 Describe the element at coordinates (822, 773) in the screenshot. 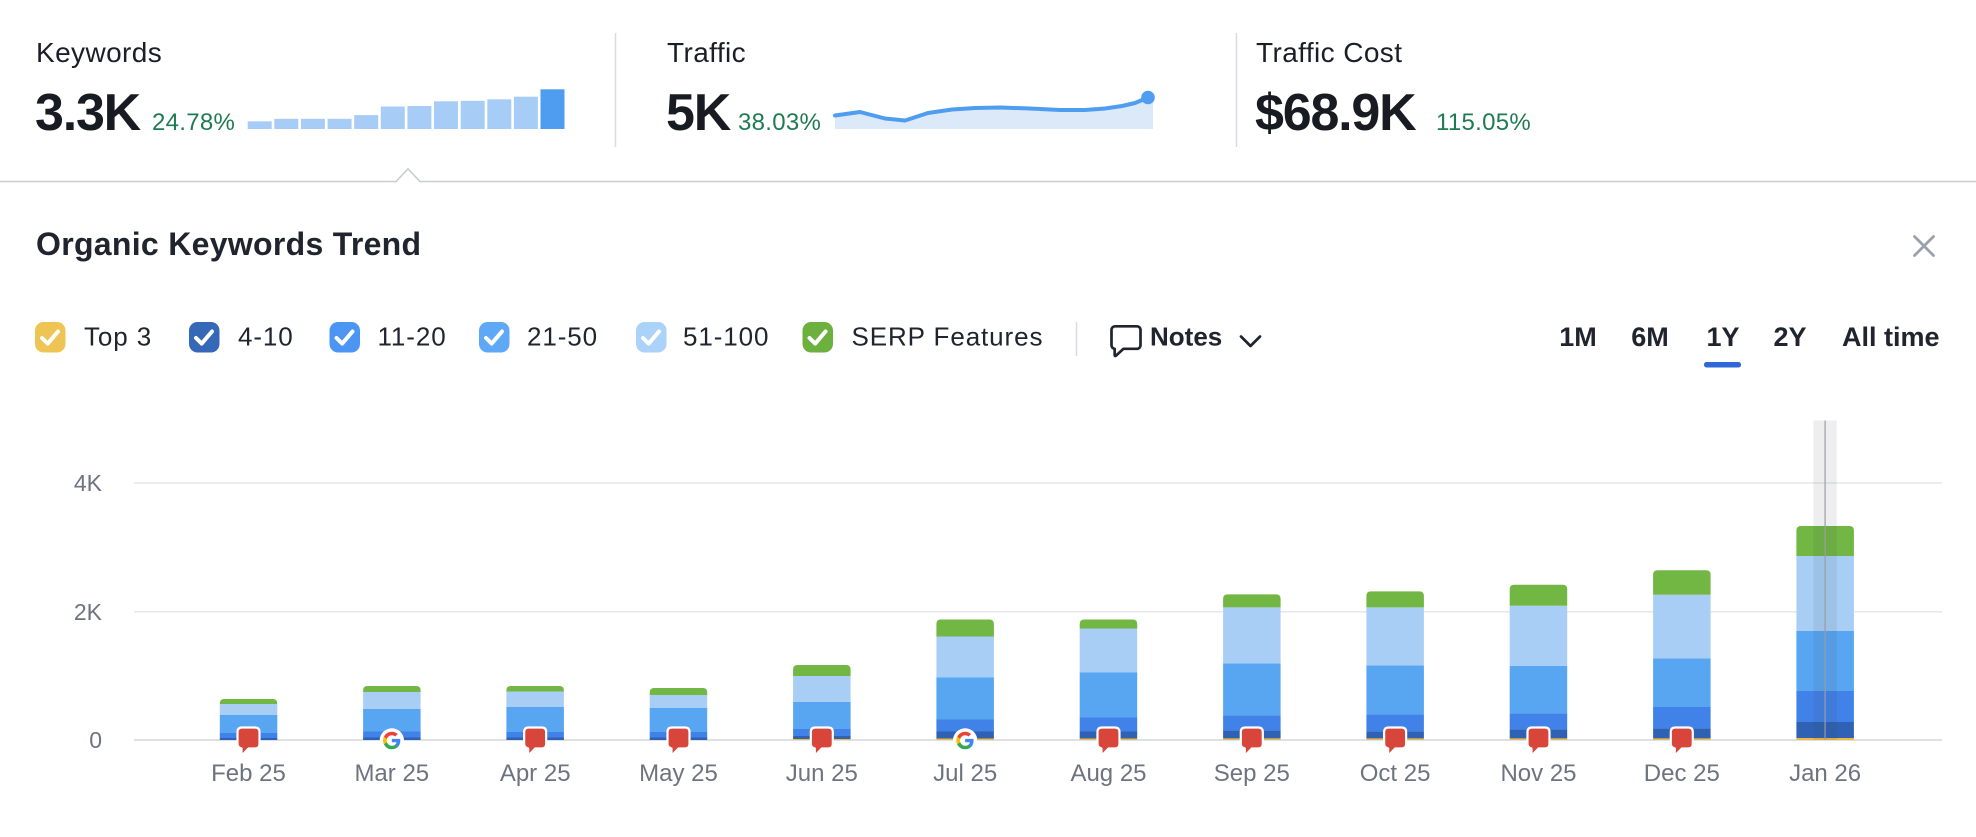

I see `svg-text: Jun 25` at that location.